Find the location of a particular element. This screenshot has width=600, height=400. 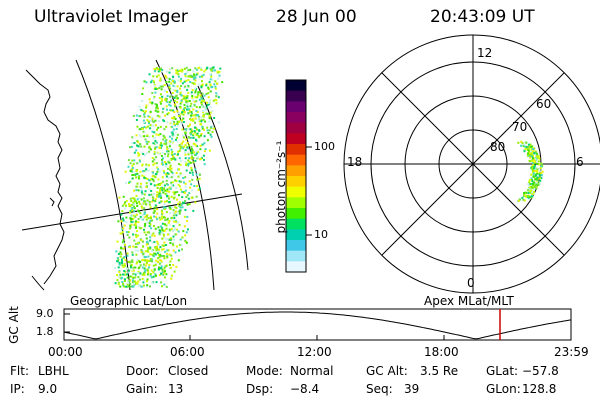

altitude-ytick-1.8: 1.8 is located at coordinates (45, 331).